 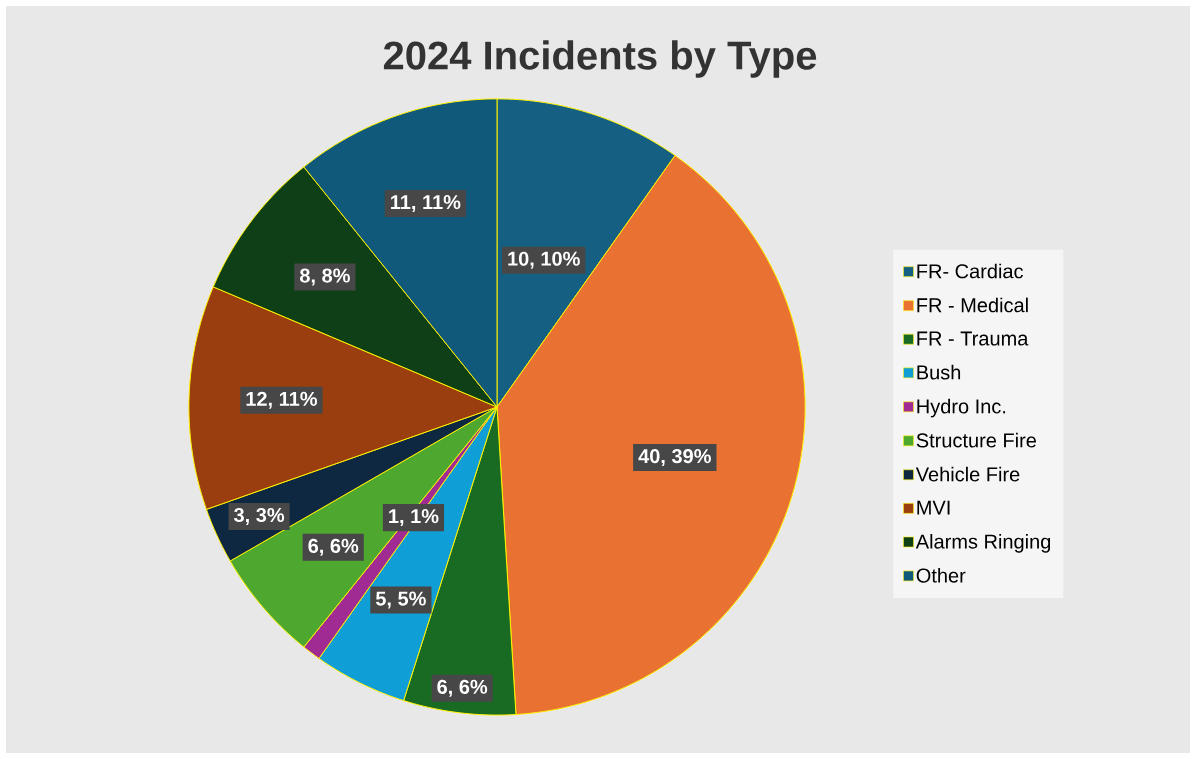 What do you see at coordinates (939, 372) in the screenshot?
I see `legend-label: Bush` at bounding box center [939, 372].